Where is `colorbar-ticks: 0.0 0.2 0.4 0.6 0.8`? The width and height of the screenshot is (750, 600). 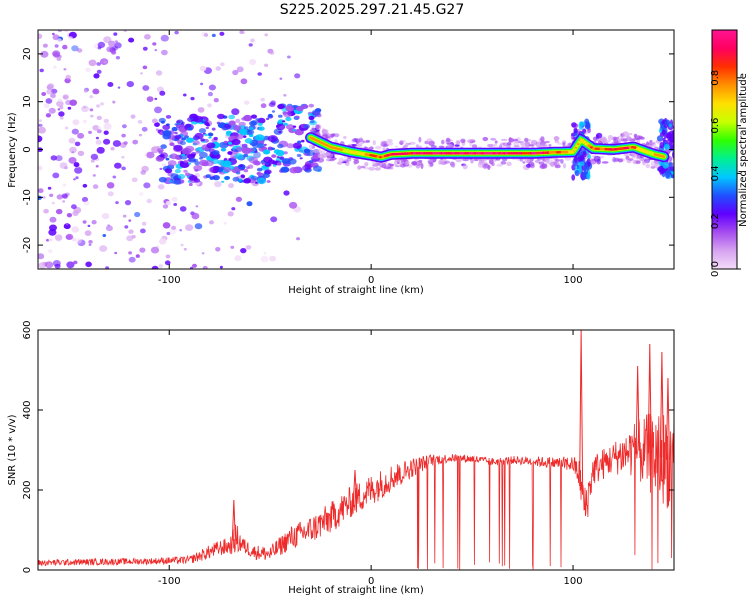
colorbar-ticks: 0.0 0.2 0.4 0.6 0.8 is located at coordinates (725, 173).